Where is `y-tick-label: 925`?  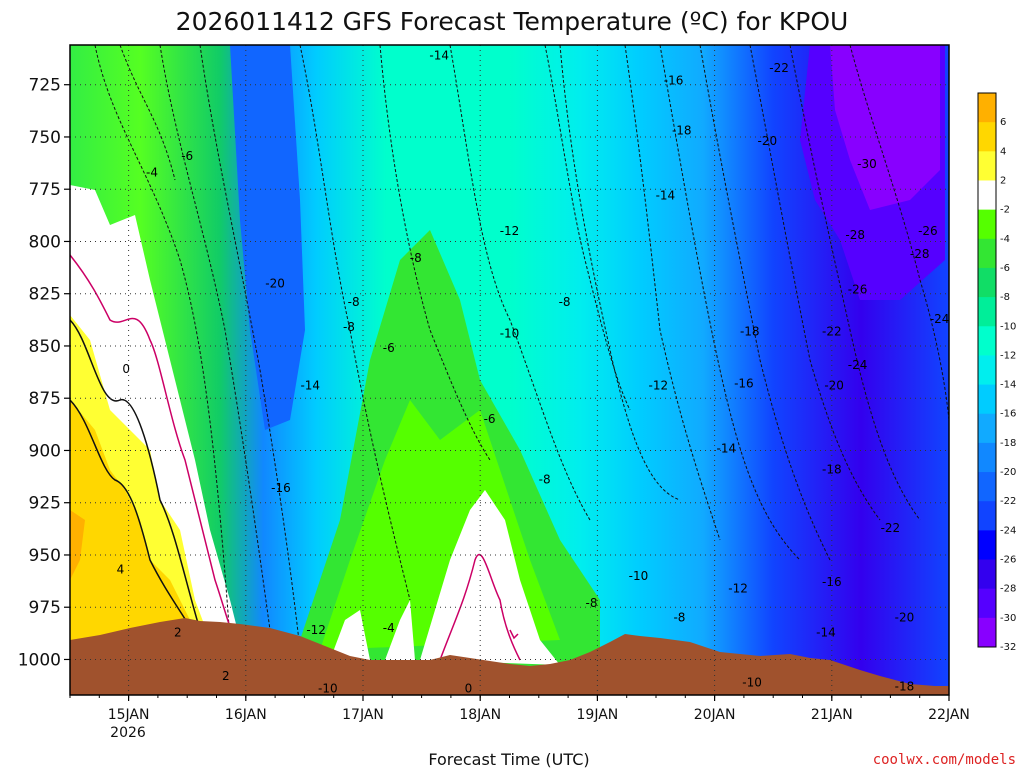 y-tick-label: 925 is located at coordinates (45, 504).